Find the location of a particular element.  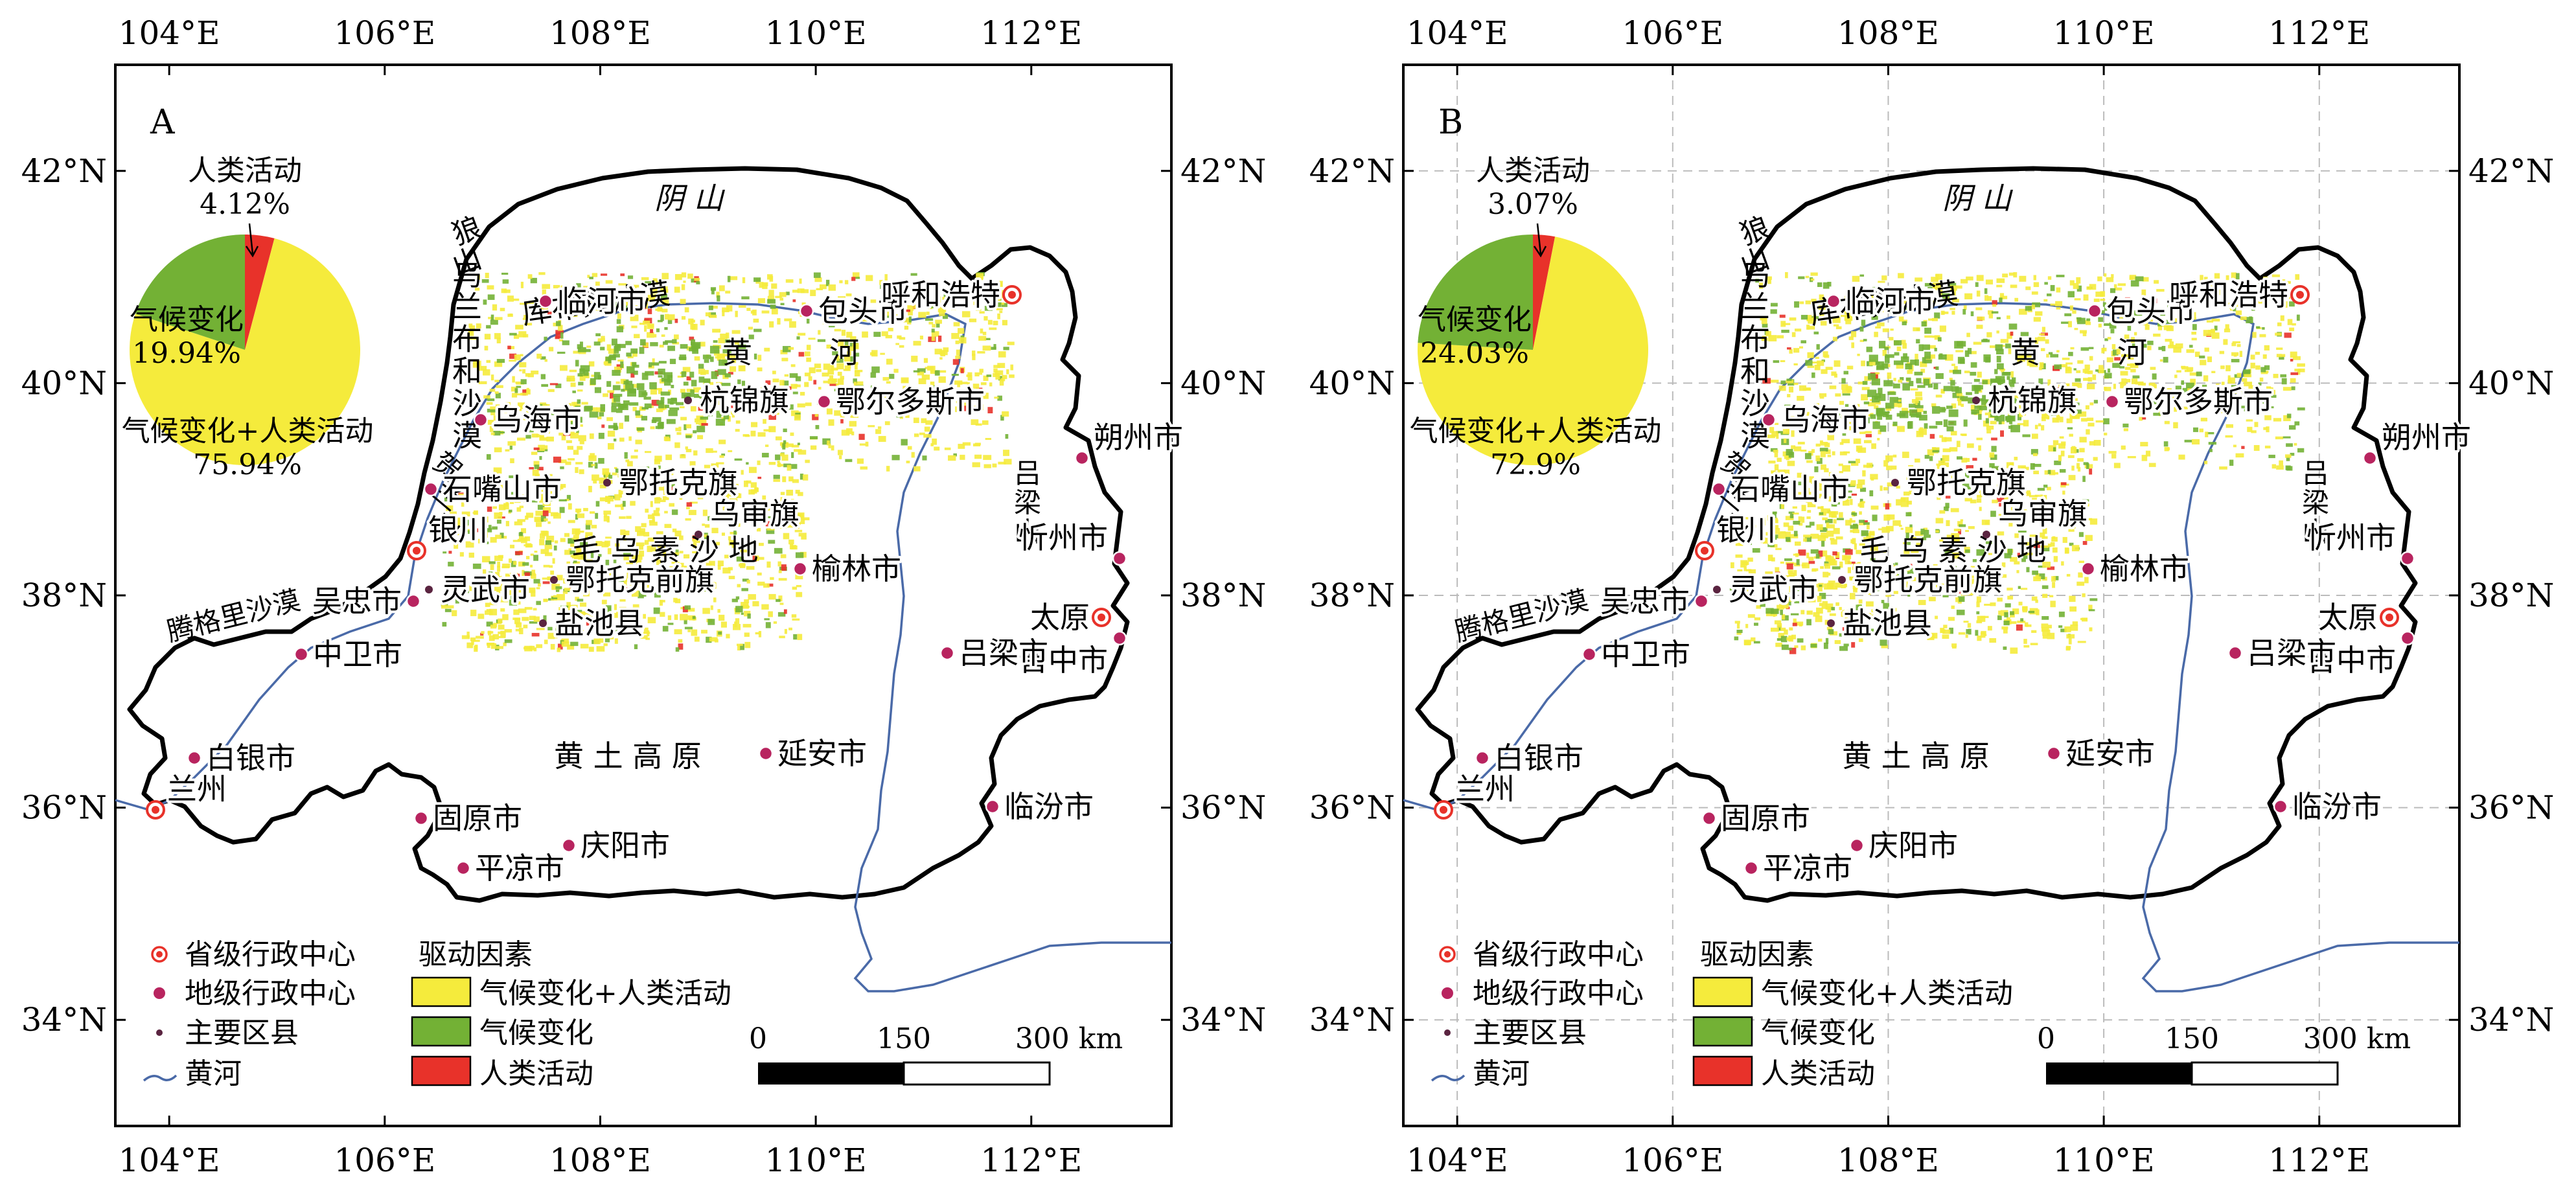

legend-provincial-label: 省级行政中心 is located at coordinates (270, 954).